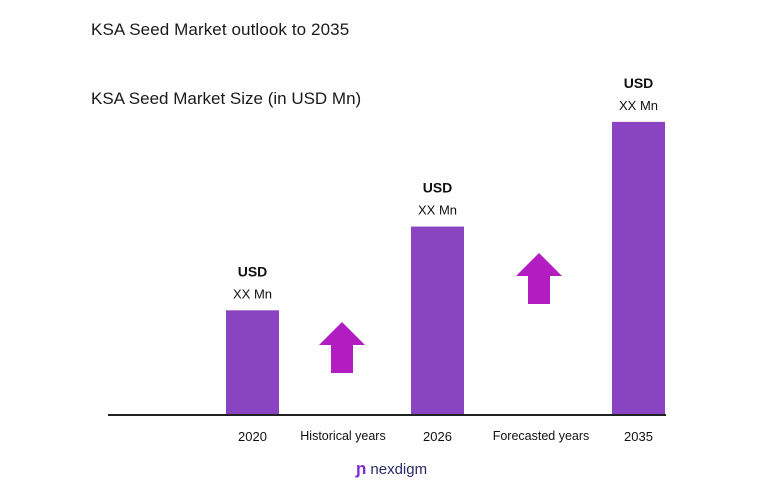 The height and width of the screenshot is (498, 775). What do you see at coordinates (541, 436) in the screenshot?
I see `period-label: Forecasted years` at bounding box center [541, 436].